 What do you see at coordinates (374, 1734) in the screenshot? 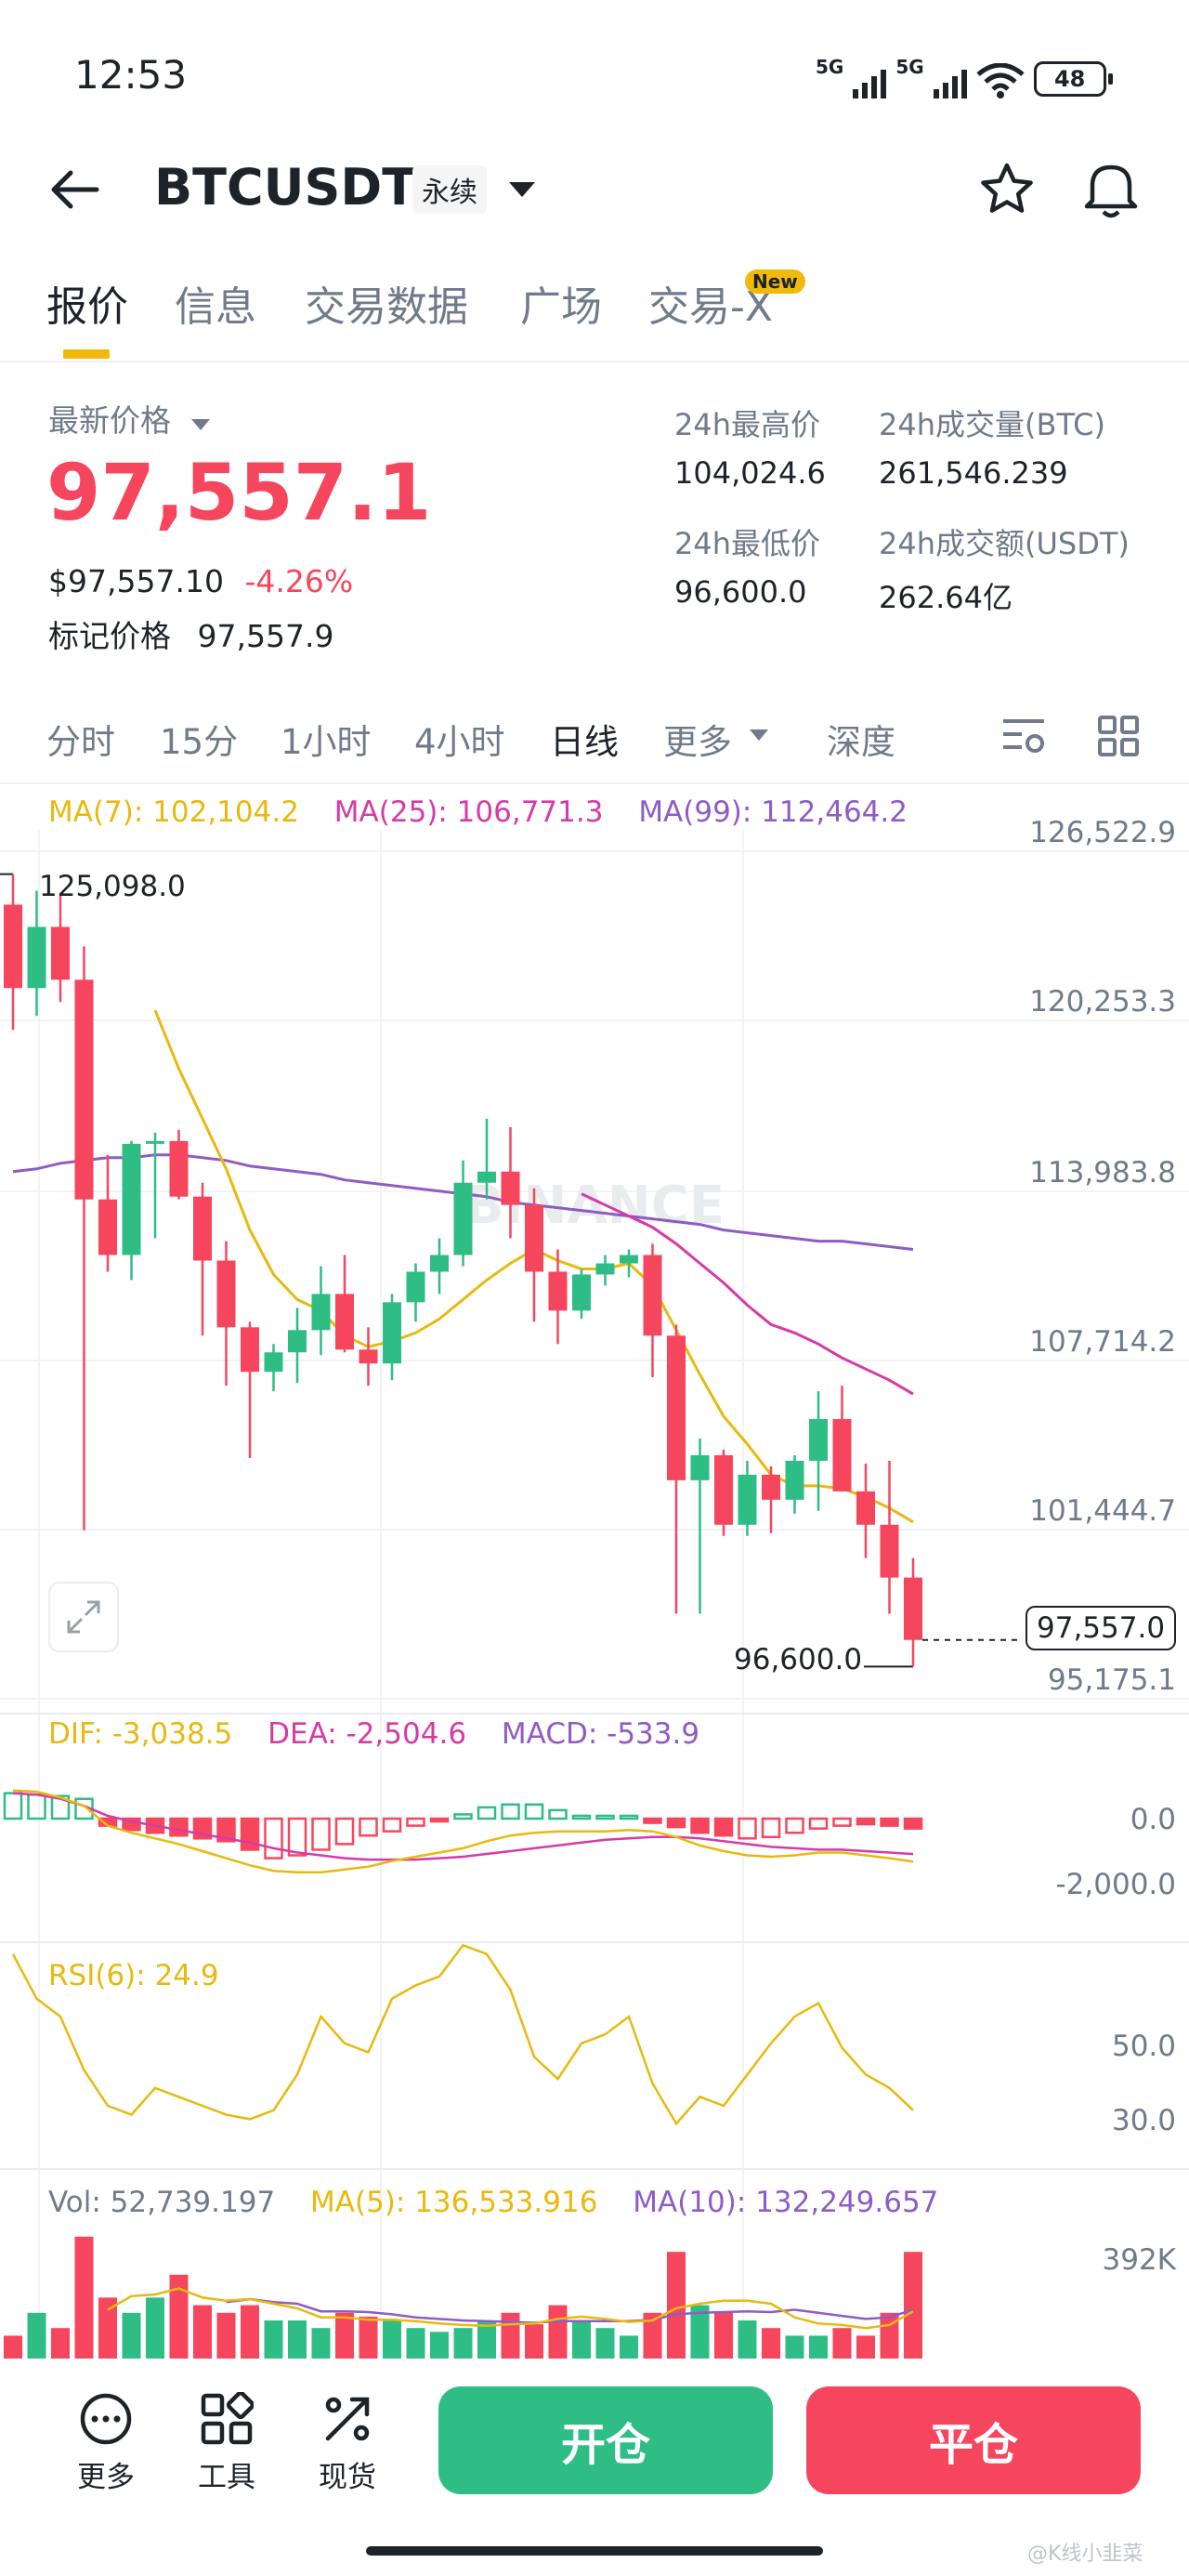
I see `macd-legend: DIF: -3,038.5 DEA: -2,504.6 MACD: -533.9` at bounding box center [374, 1734].